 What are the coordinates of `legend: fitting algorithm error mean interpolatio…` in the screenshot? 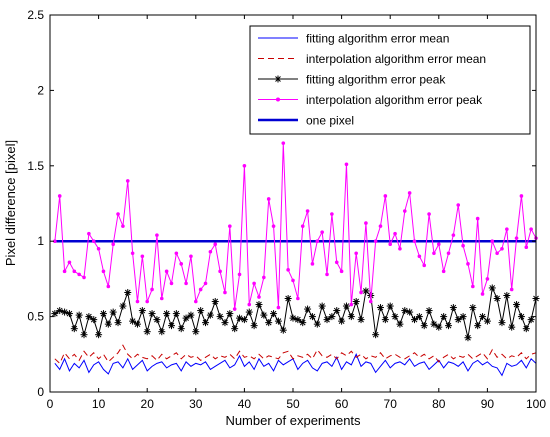 It's located at (390, 80).